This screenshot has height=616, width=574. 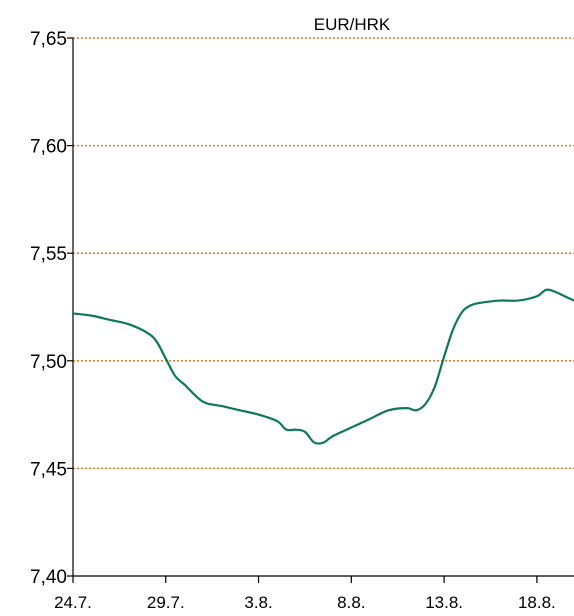 What do you see at coordinates (444, 602) in the screenshot?
I see `x-tick-label: 13.8.` at bounding box center [444, 602].